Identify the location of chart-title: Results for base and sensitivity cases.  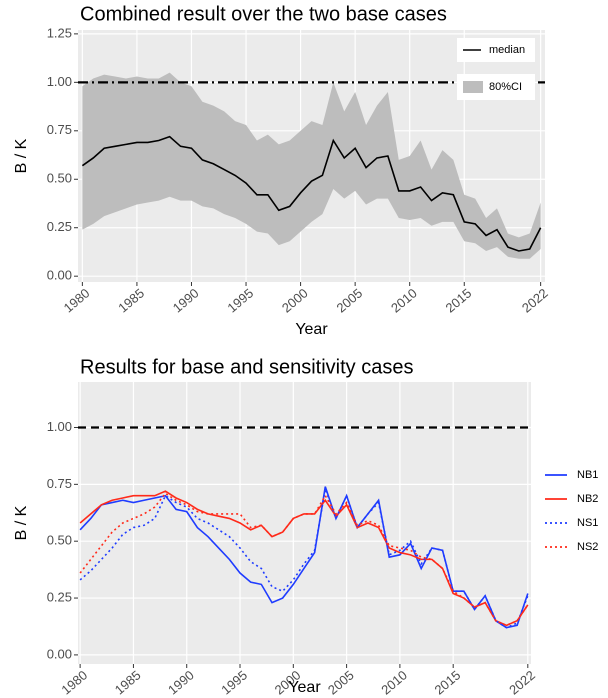
(247, 367).